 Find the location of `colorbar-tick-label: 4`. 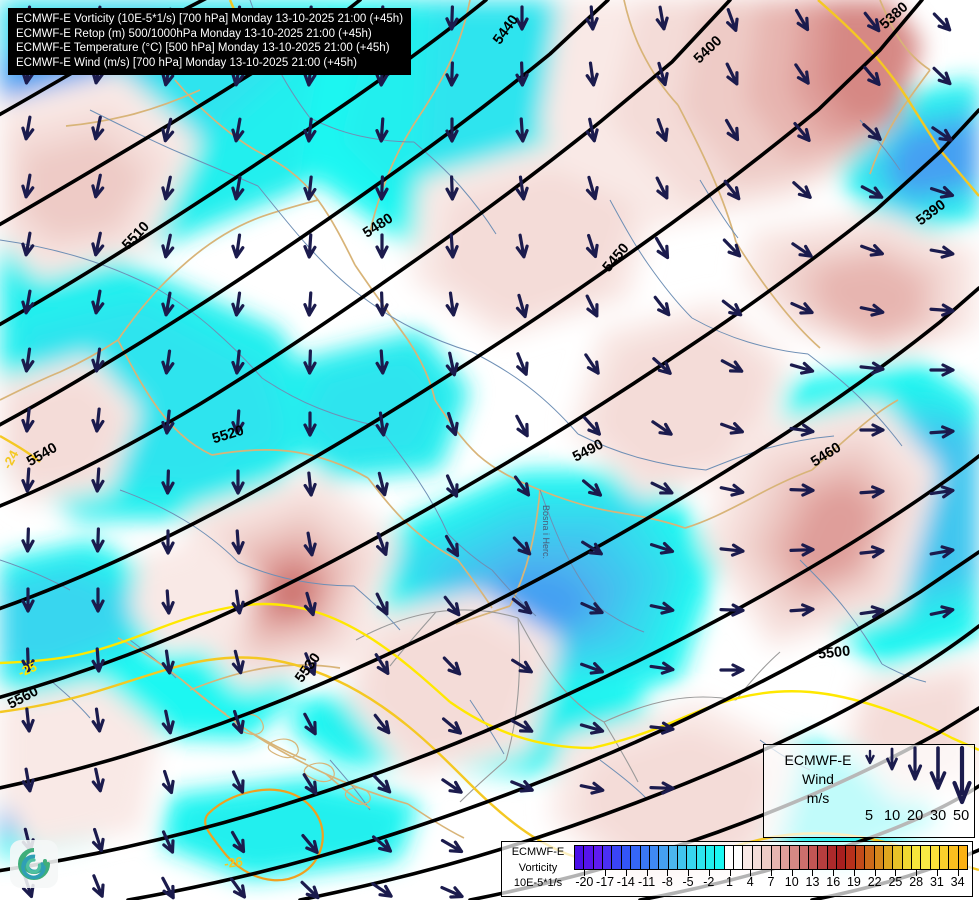

colorbar-tick-label: 4 is located at coordinates (750, 882).